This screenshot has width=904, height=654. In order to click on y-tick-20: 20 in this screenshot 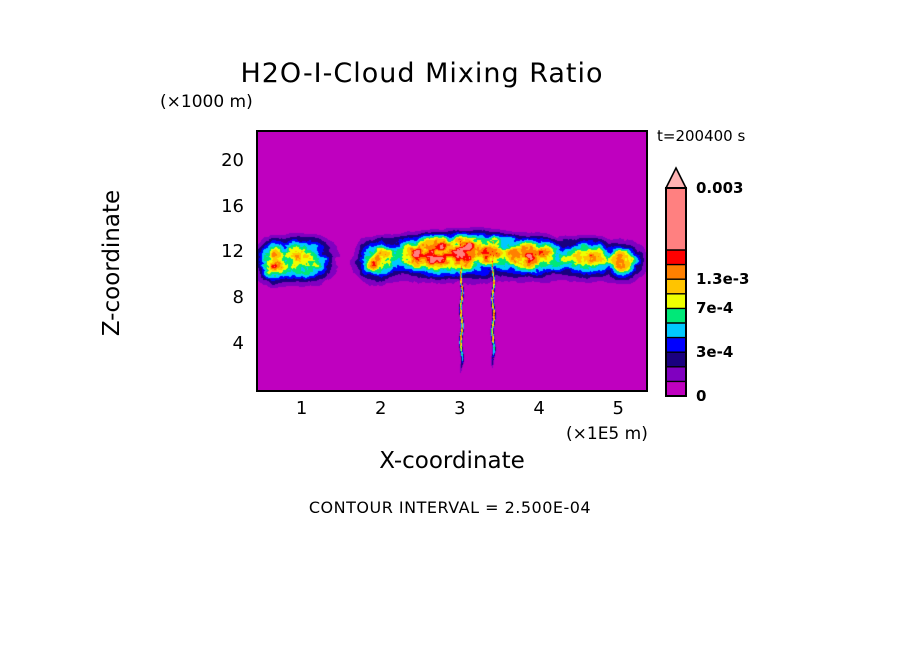, I will do `click(232, 160)`.